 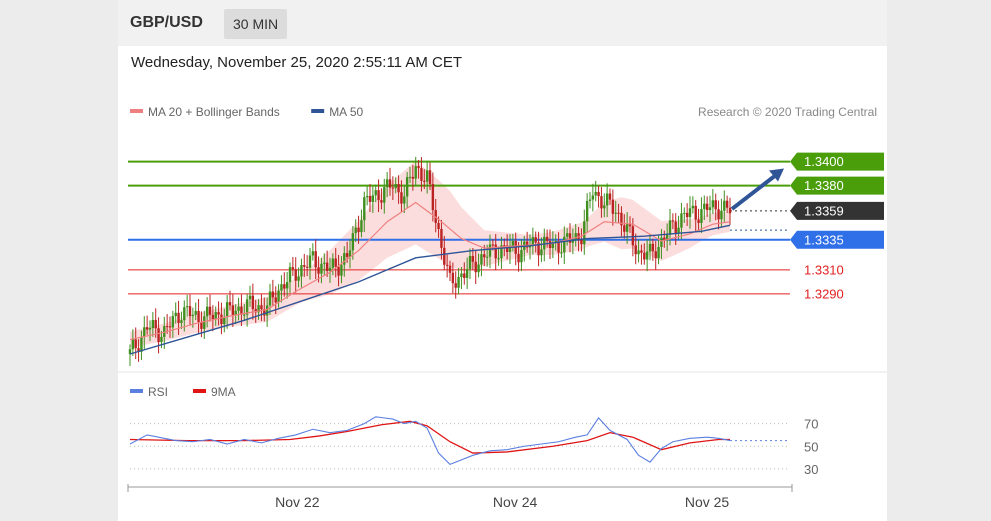 What do you see at coordinates (776, 175) in the screenshot?
I see `forecast-arrow-head` at bounding box center [776, 175].